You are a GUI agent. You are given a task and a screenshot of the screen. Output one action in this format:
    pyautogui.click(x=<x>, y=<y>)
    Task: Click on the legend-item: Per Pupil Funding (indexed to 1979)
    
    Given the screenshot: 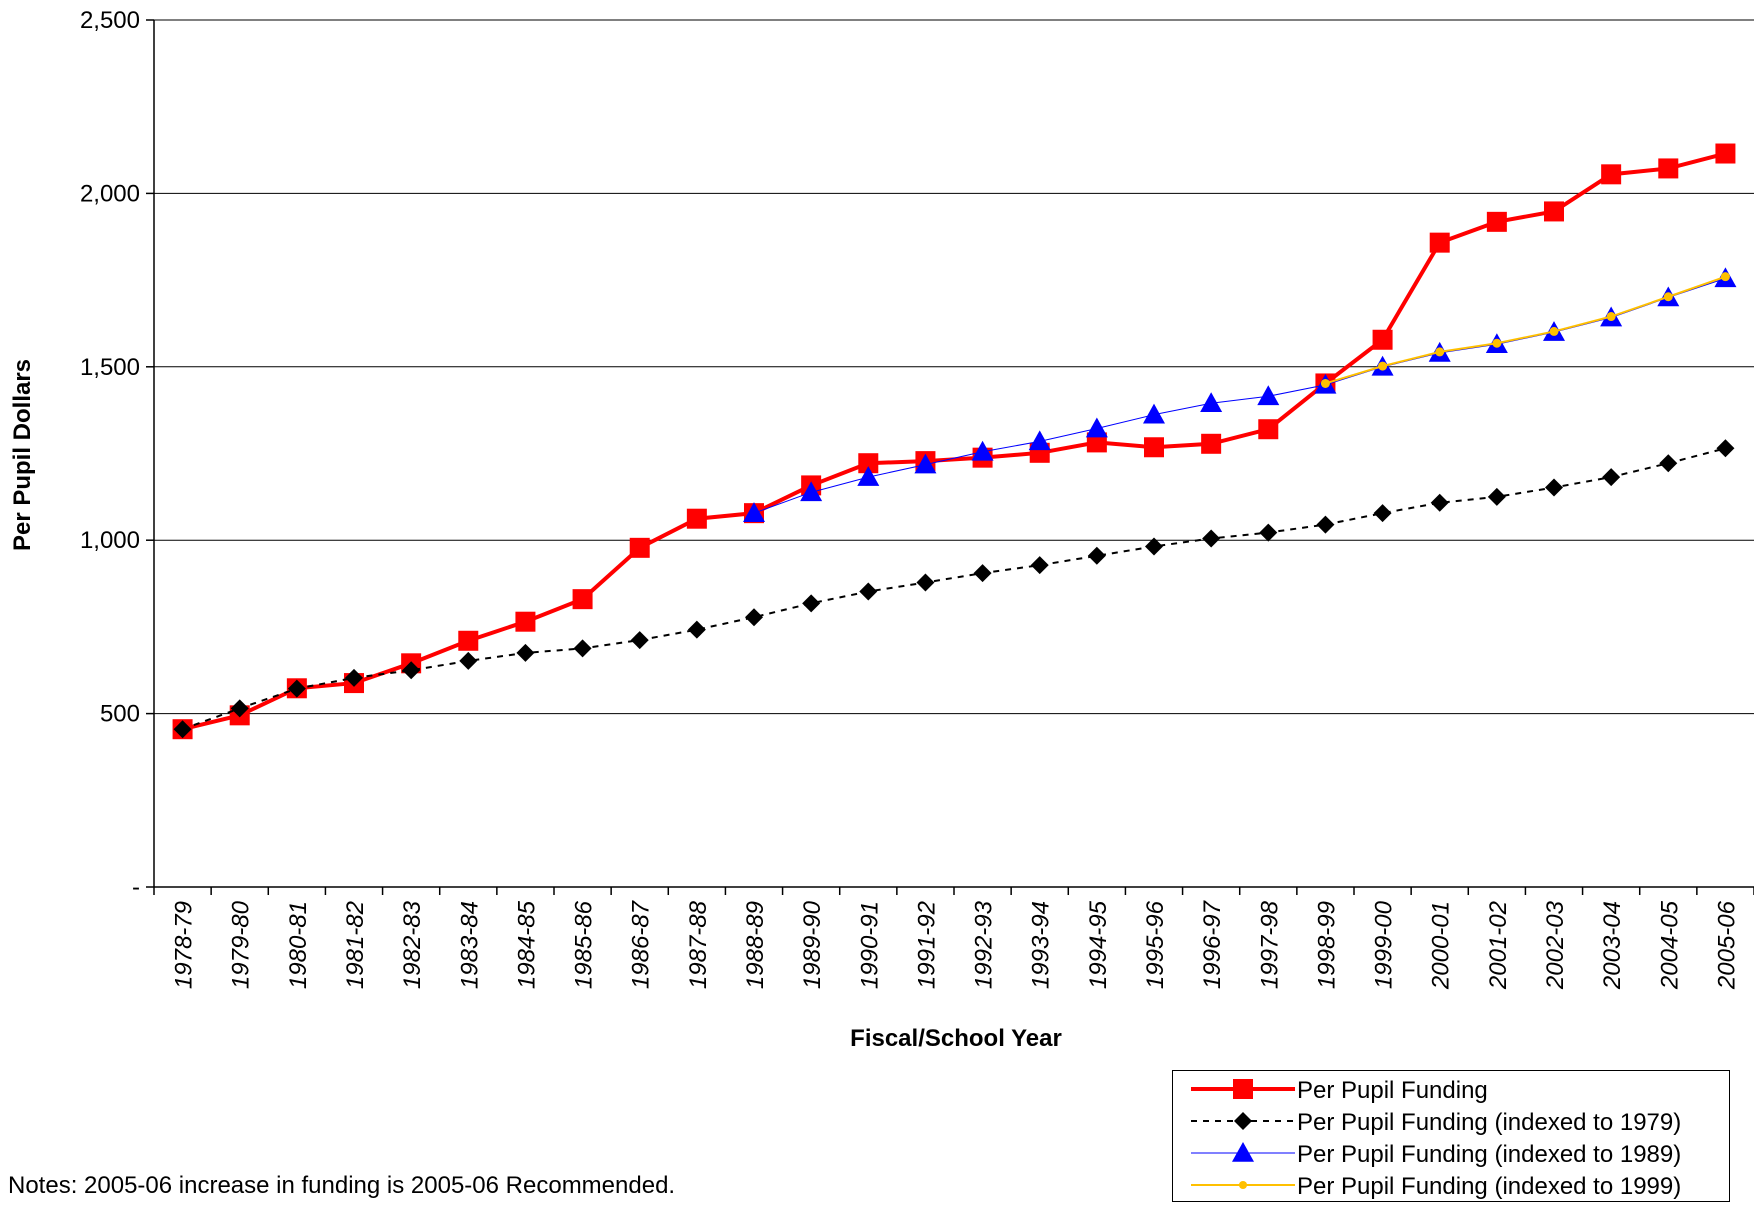 What is the action you would take?
    pyautogui.click(x=1451, y=1121)
    